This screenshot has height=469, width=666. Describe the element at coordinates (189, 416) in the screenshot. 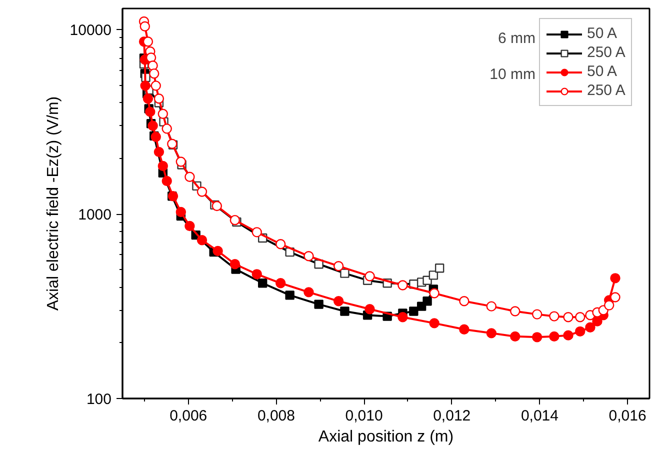

I see `x-tick-label: 0,006` at that location.